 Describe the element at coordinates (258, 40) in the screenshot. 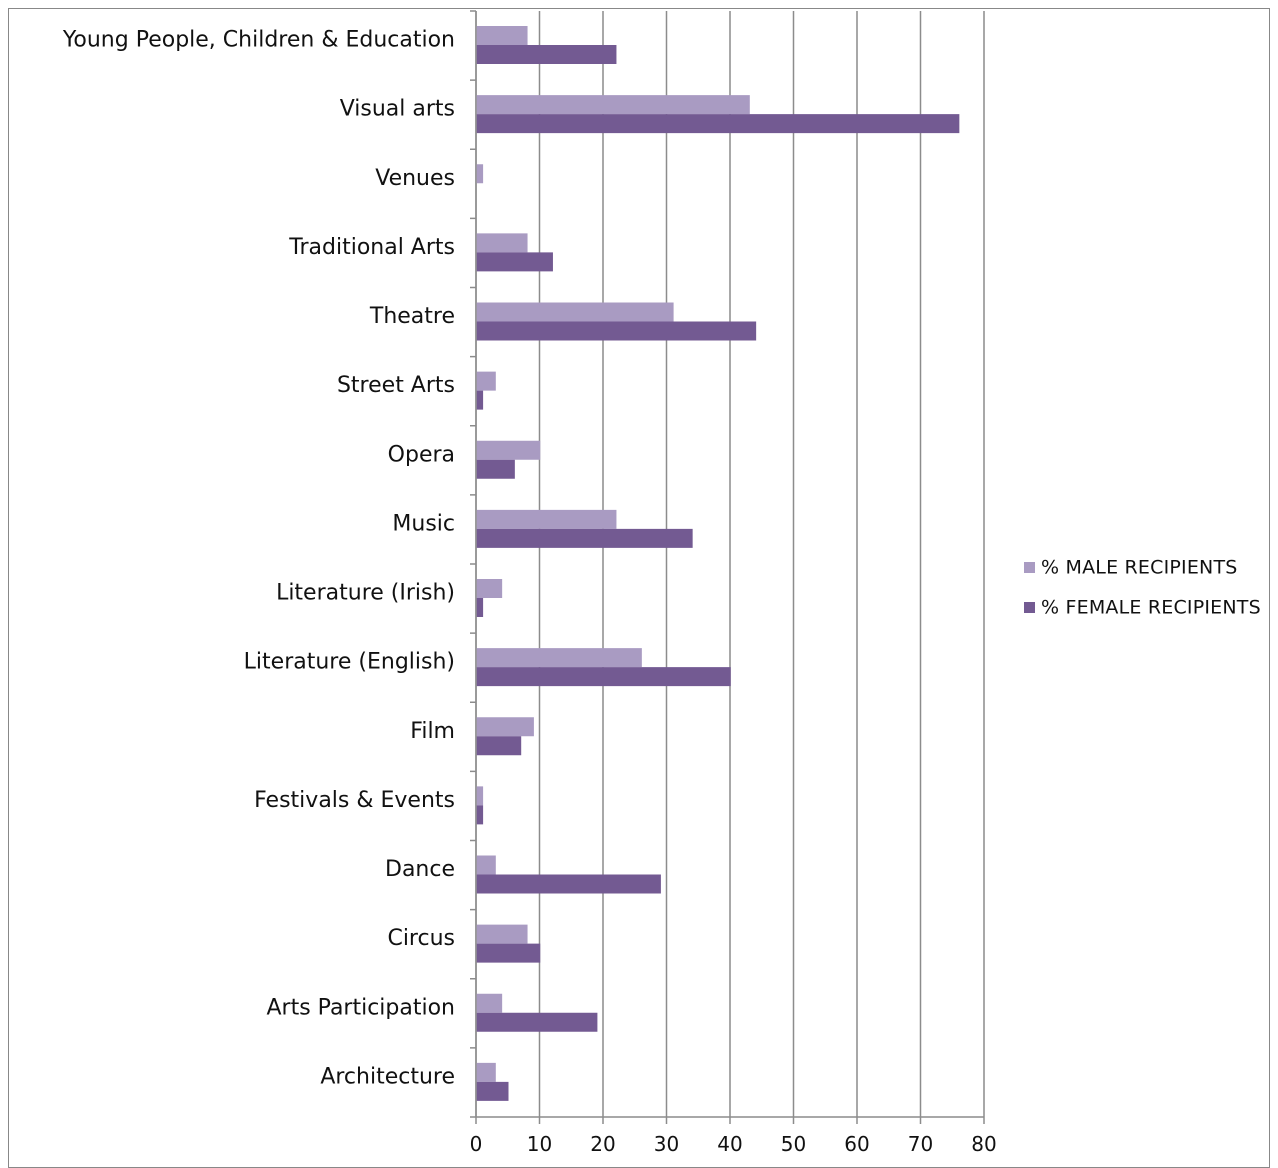

I see `category-label: Young People, Children & Education` at that location.